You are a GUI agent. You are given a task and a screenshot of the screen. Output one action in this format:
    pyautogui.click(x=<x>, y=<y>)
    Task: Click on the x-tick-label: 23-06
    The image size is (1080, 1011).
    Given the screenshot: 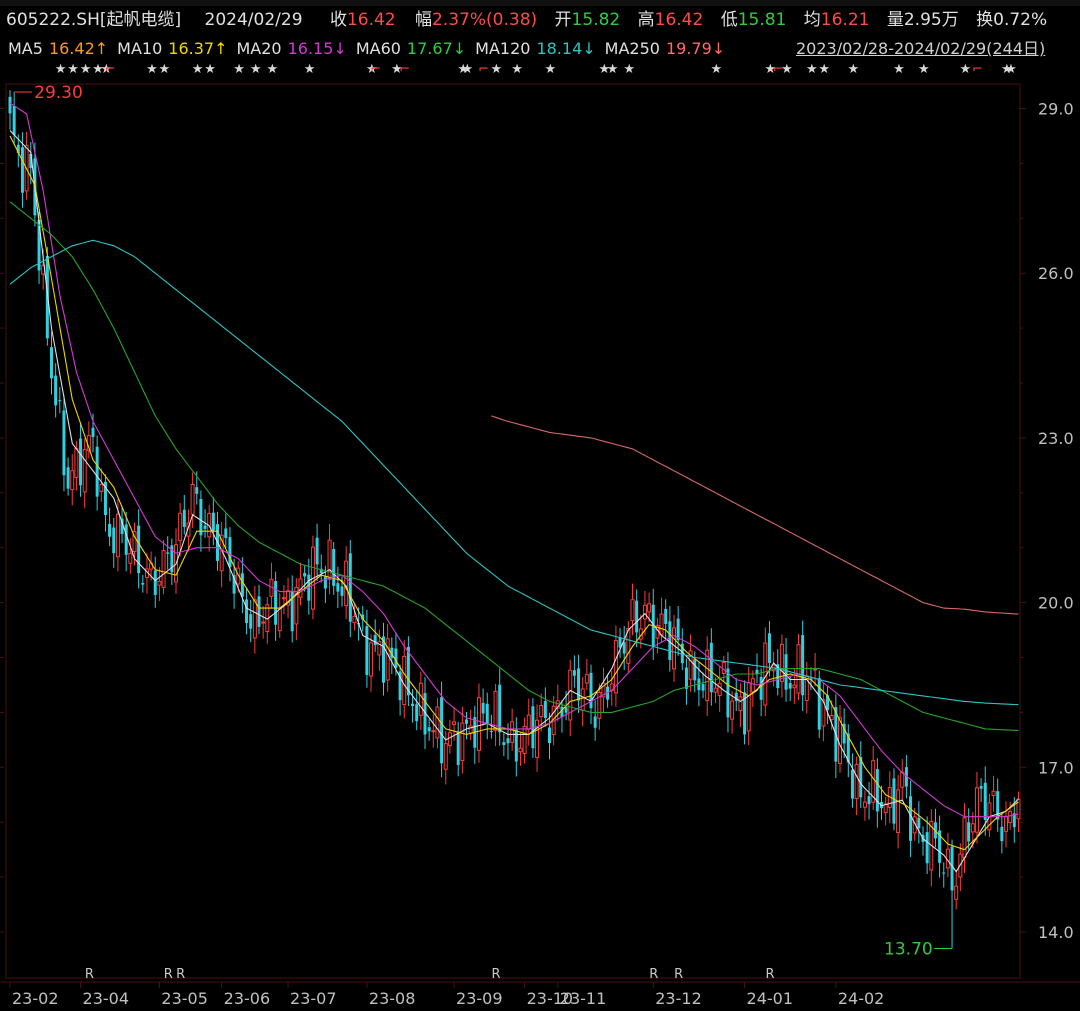 What is the action you would take?
    pyautogui.click(x=247, y=998)
    